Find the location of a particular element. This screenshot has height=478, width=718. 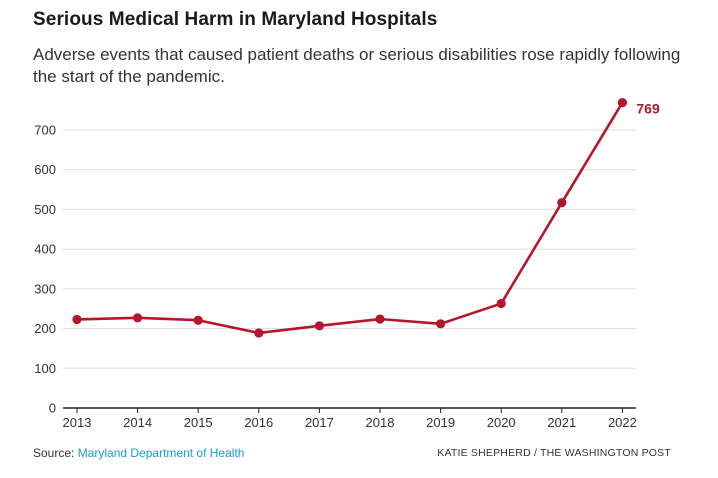

x-tick-label-2022: 2022 is located at coordinates (622, 422).